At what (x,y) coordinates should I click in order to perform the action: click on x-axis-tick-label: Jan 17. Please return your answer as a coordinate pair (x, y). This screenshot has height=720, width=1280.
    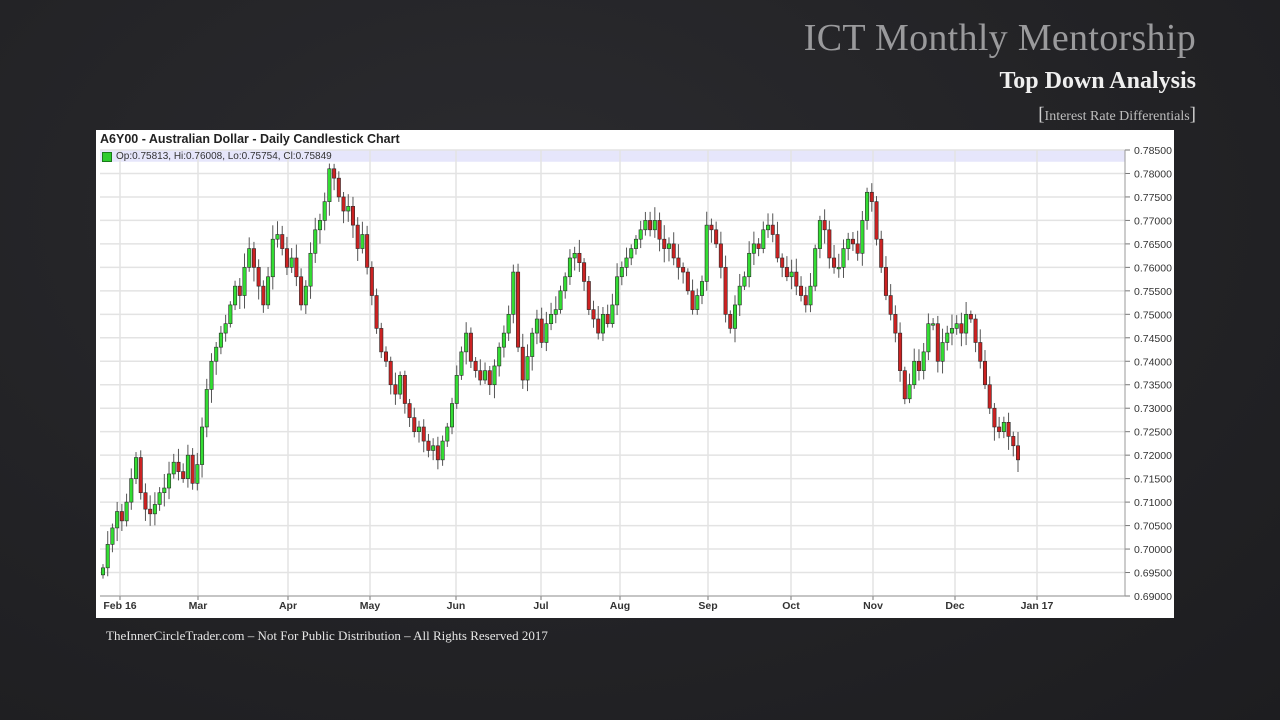
    Looking at the image, I should click on (1037, 606).